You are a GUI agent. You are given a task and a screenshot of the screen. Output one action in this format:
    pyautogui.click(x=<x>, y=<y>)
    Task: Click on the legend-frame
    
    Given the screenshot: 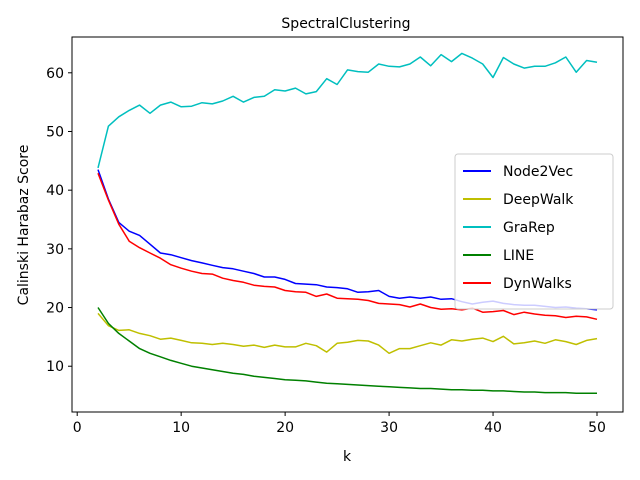 What is the action you would take?
    pyautogui.click(x=534, y=231)
    